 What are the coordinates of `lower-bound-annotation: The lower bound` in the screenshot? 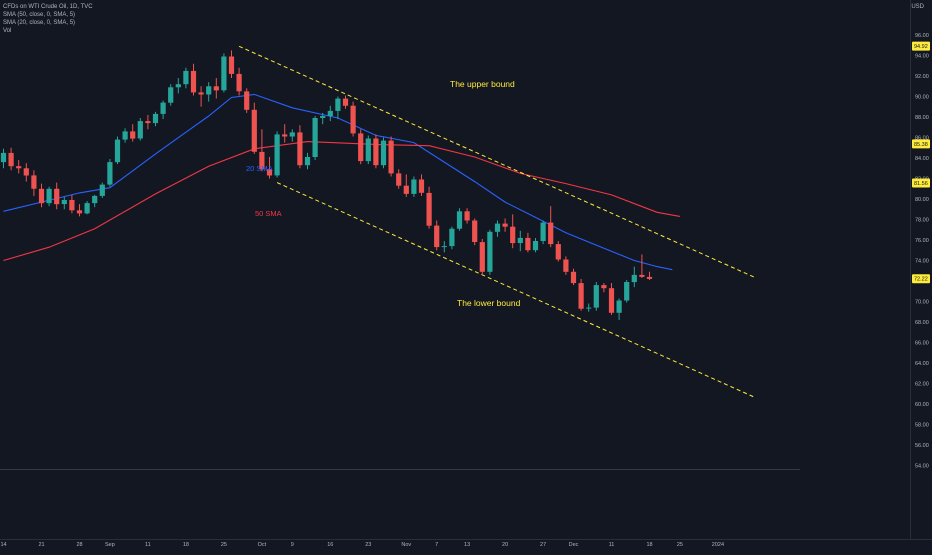 It's located at (489, 303).